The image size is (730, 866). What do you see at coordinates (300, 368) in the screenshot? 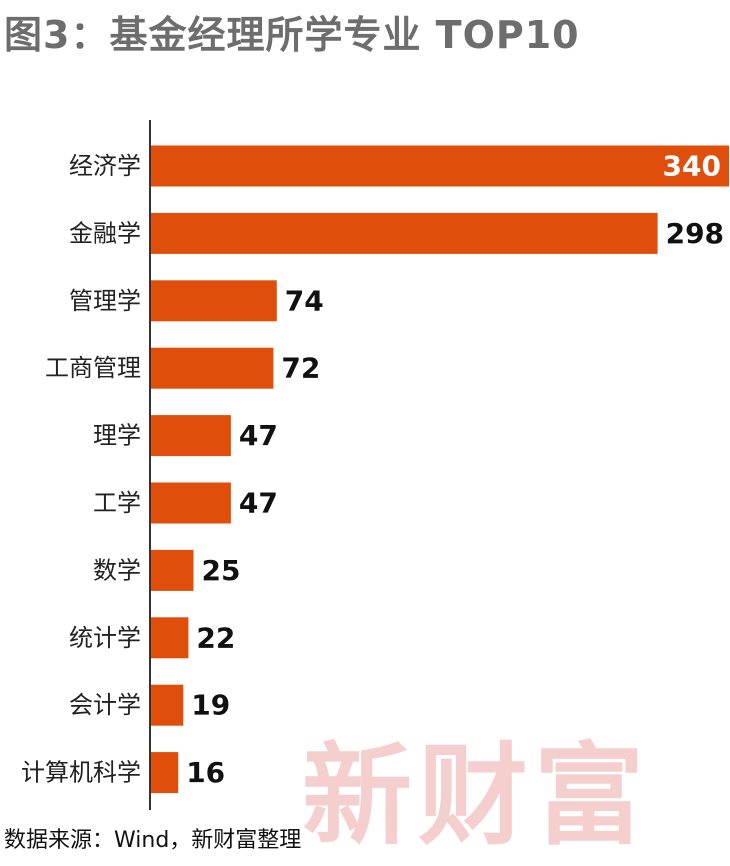
I see `value-label-3: 72` at bounding box center [300, 368].